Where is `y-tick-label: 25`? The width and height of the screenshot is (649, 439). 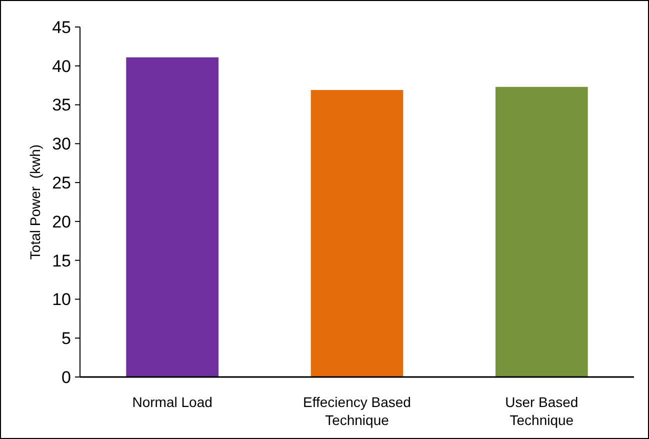 y-tick-label: 25 is located at coordinates (61, 183).